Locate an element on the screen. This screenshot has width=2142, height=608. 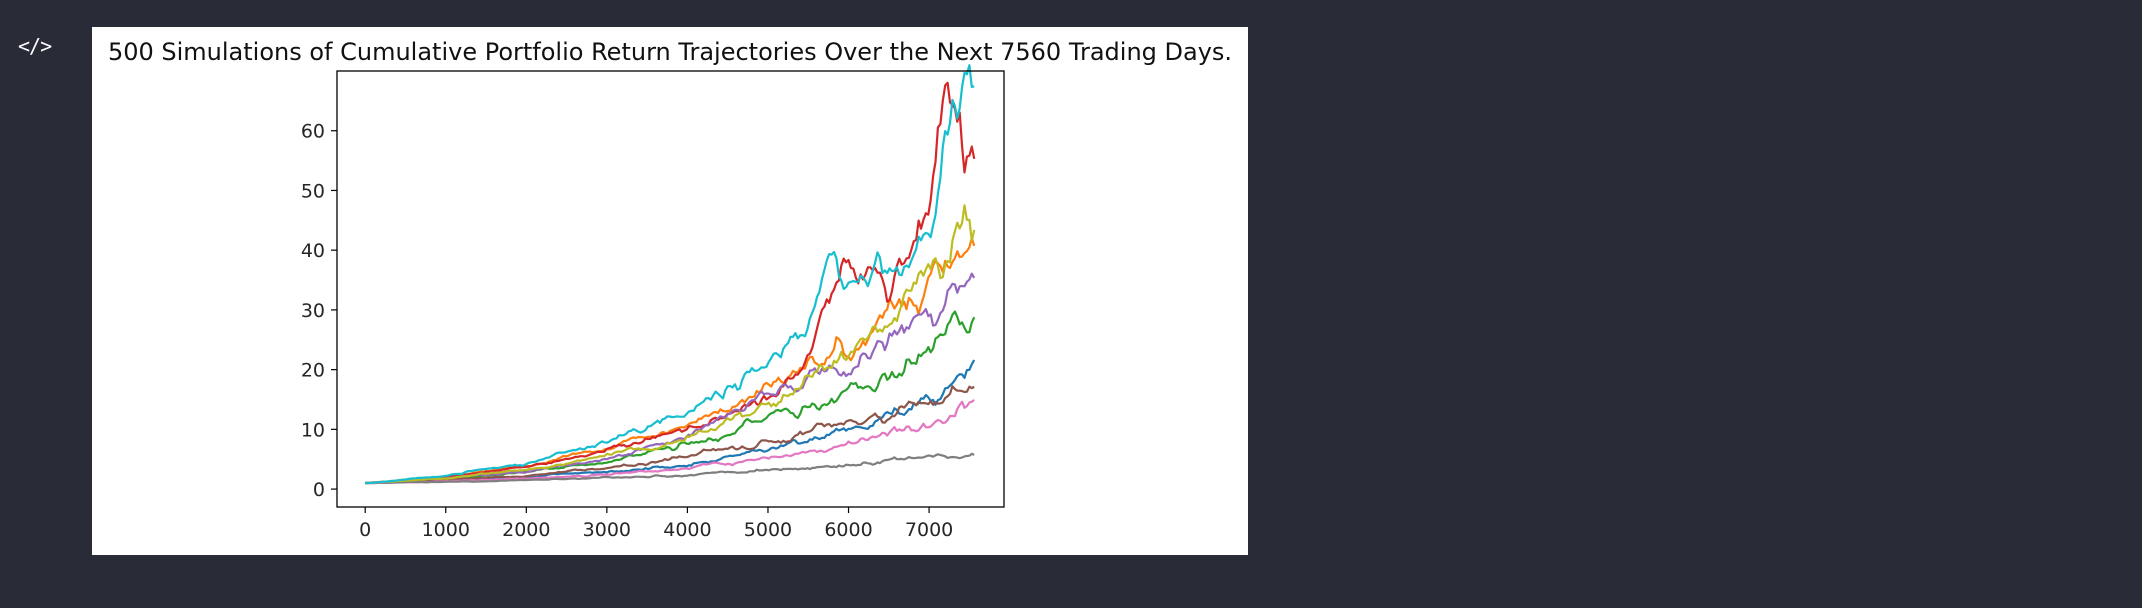
y-tick-label: 40 is located at coordinates (313, 251).